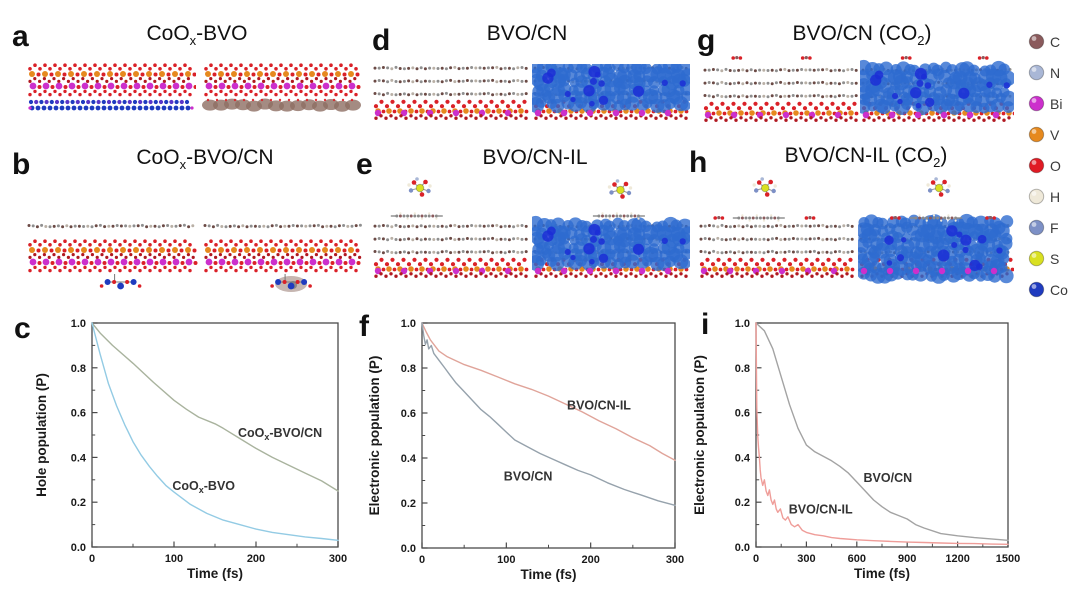  I want to click on structure-bvo-cn-co2-left, so click(781, 89).